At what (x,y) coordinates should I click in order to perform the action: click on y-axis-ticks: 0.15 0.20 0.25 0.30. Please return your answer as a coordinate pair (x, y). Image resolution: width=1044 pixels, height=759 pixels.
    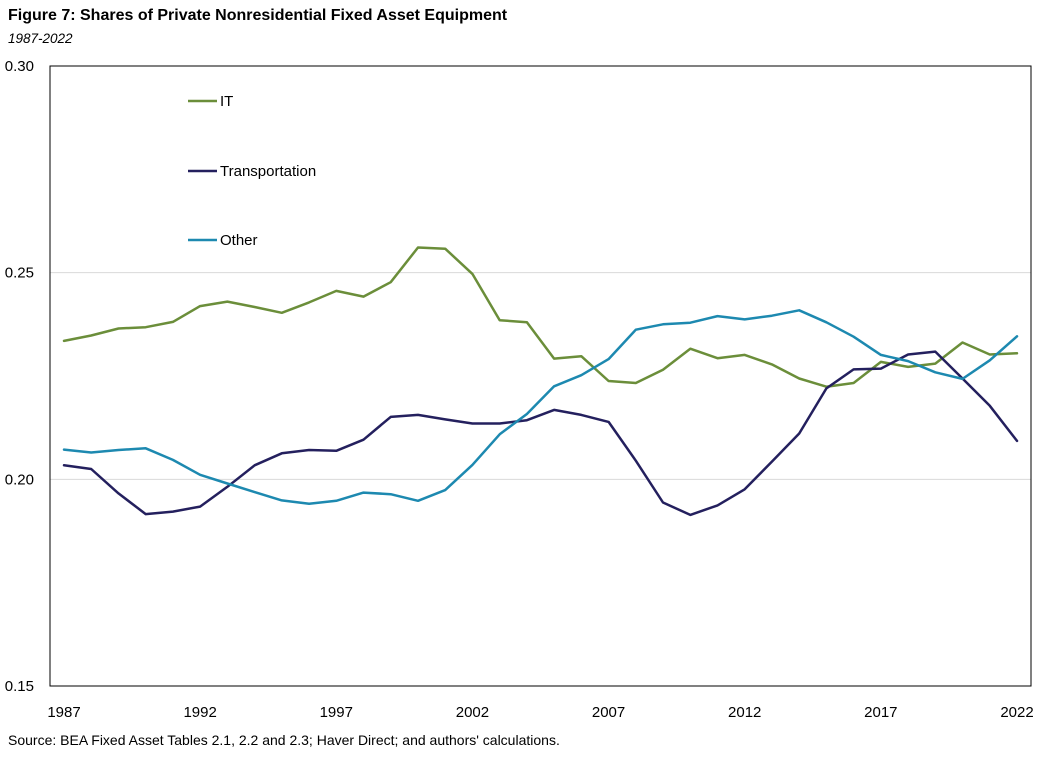
    Looking at the image, I should click on (19, 376).